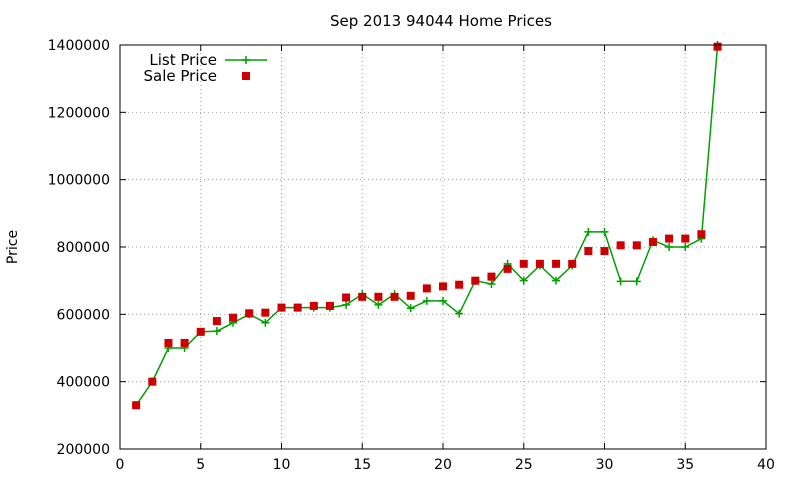  What do you see at coordinates (13, 247) in the screenshot?
I see `y-axis-label: Price` at bounding box center [13, 247].